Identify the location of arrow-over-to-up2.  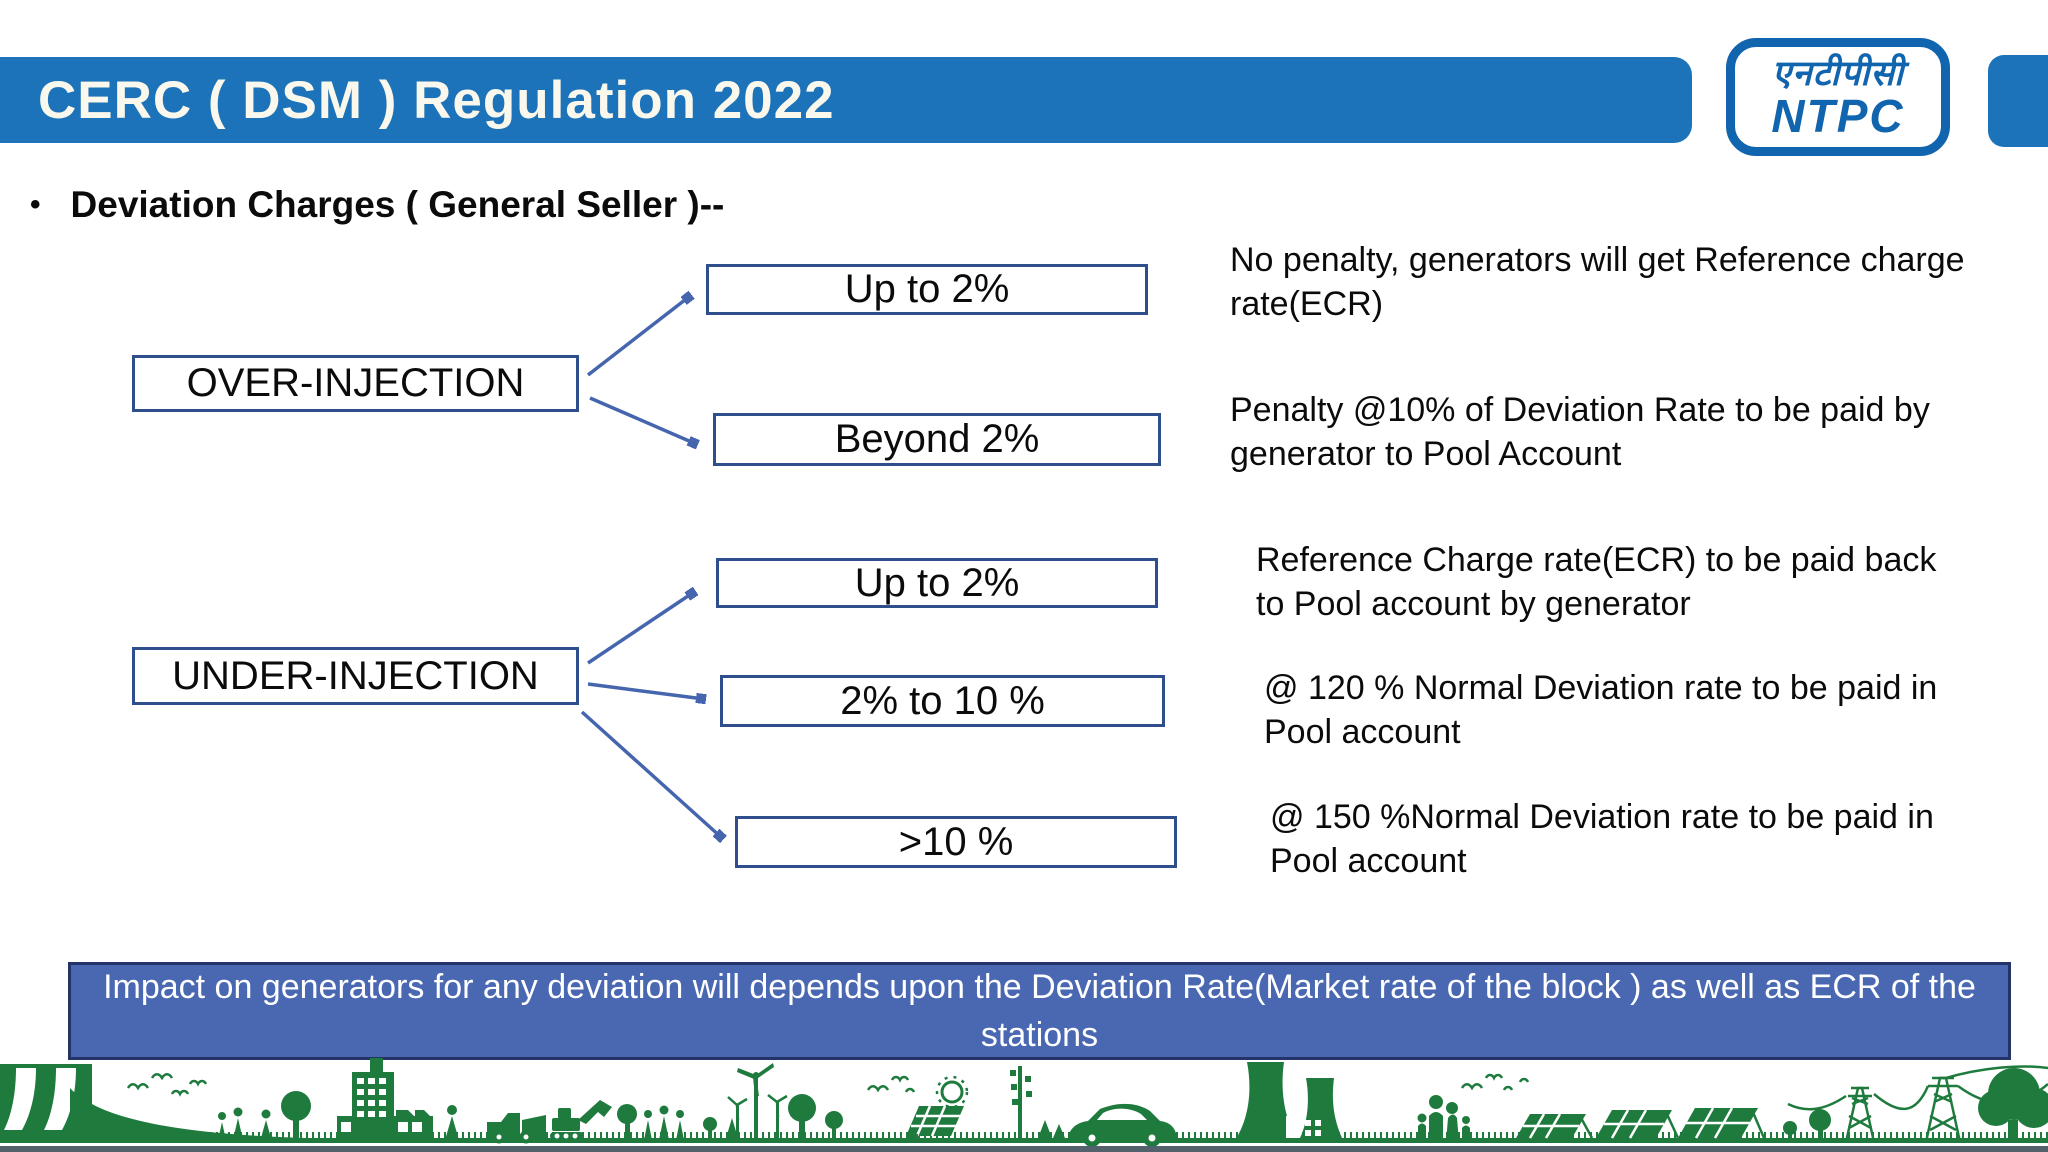
(638, 336).